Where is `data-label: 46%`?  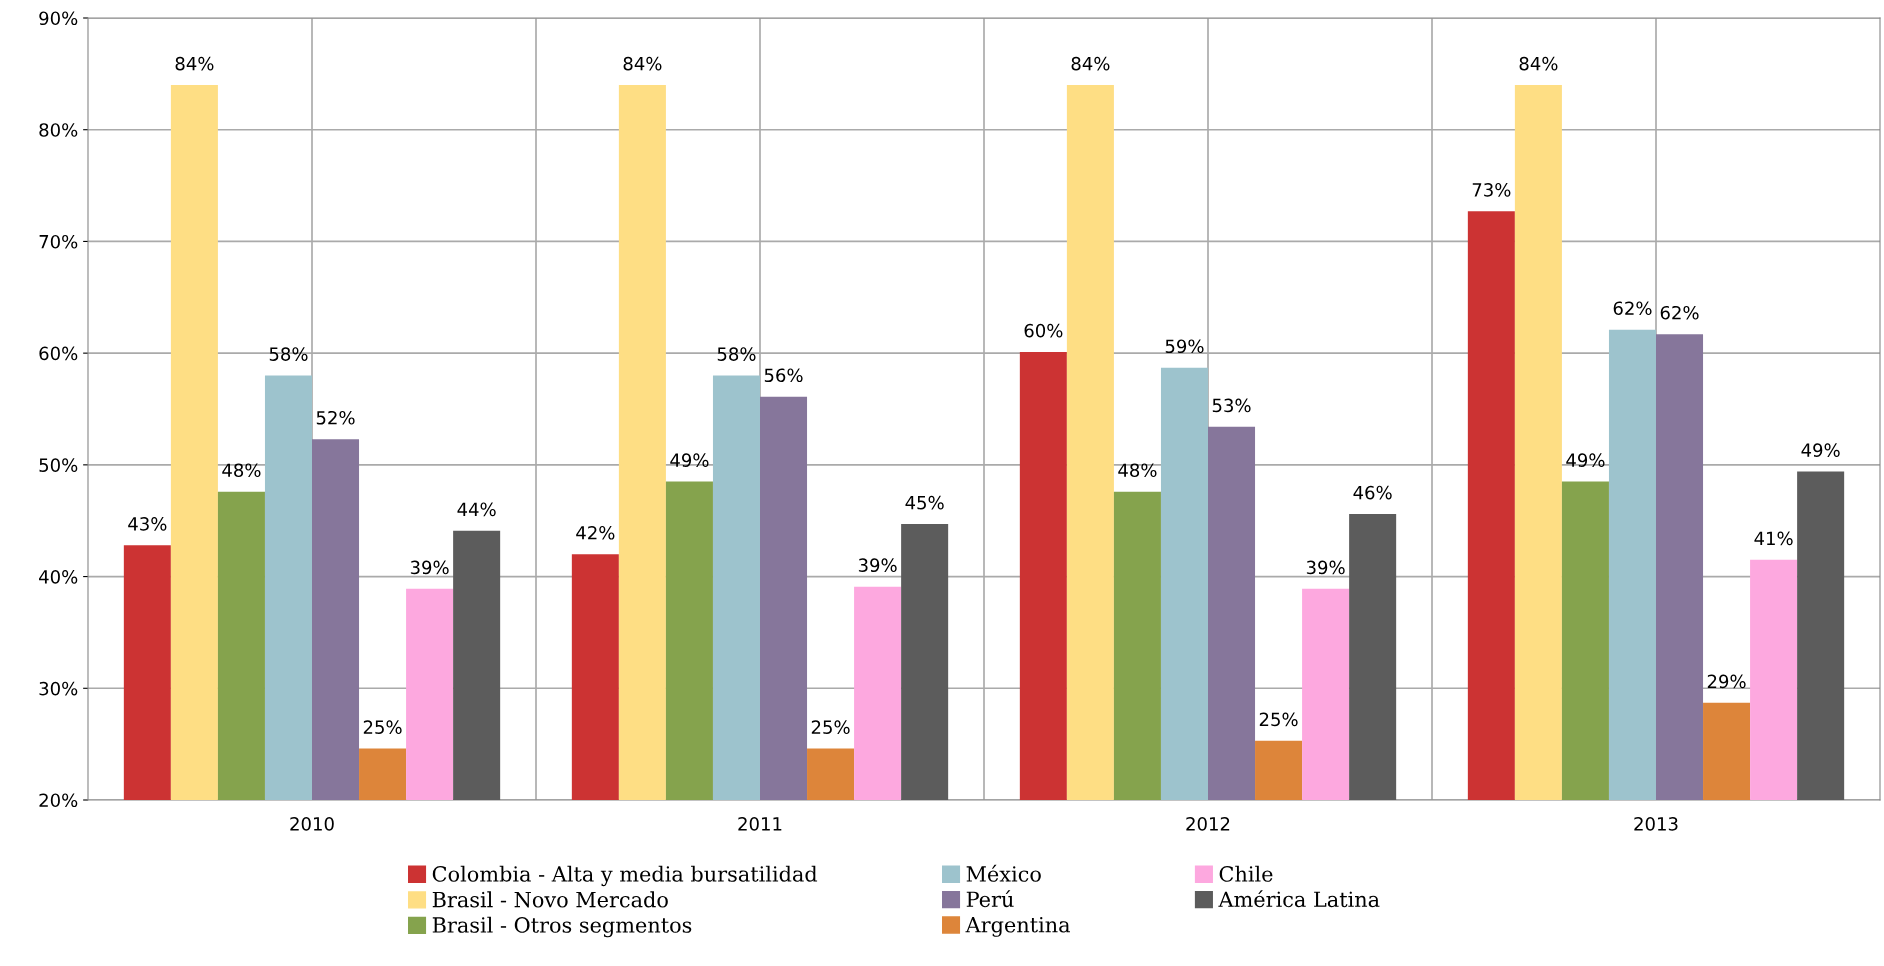 data-label: 46% is located at coordinates (1372, 492).